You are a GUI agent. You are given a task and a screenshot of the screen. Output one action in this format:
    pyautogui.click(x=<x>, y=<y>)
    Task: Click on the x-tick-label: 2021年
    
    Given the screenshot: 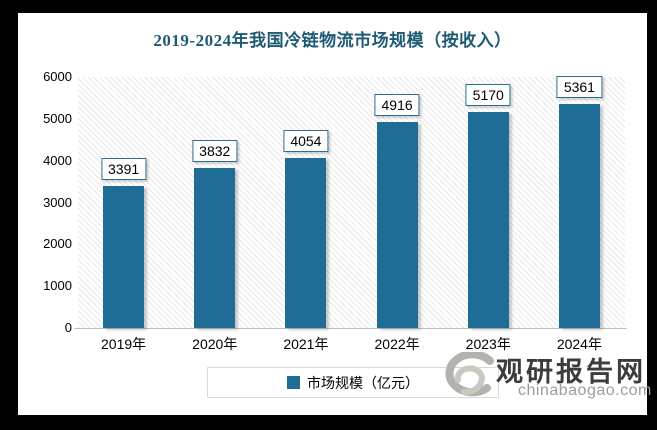 What is the action you would take?
    pyautogui.click(x=306, y=344)
    